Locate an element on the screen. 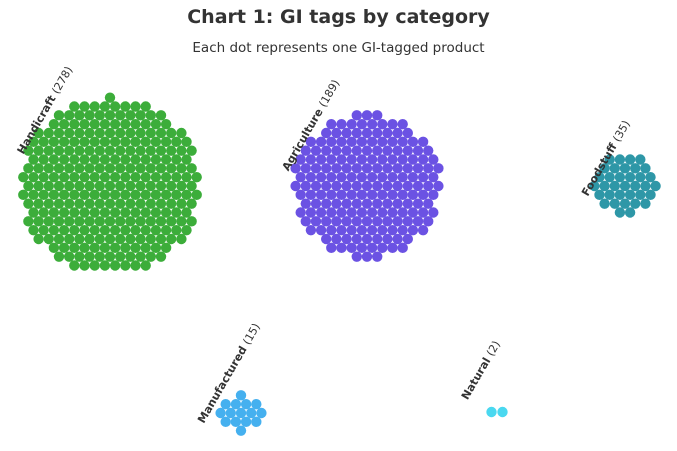 The width and height of the screenshot is (677, 451). cluster-natural is located at coordinates (497, 412).